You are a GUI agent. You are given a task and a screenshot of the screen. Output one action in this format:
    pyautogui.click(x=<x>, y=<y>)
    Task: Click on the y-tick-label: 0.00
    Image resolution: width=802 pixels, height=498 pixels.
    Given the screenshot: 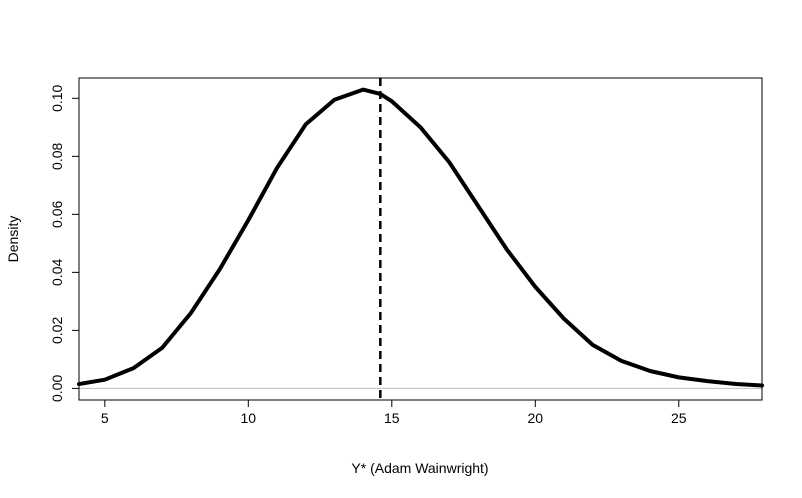 What is the action you would take?
    pyautogui.click(x=57, y=388)
    